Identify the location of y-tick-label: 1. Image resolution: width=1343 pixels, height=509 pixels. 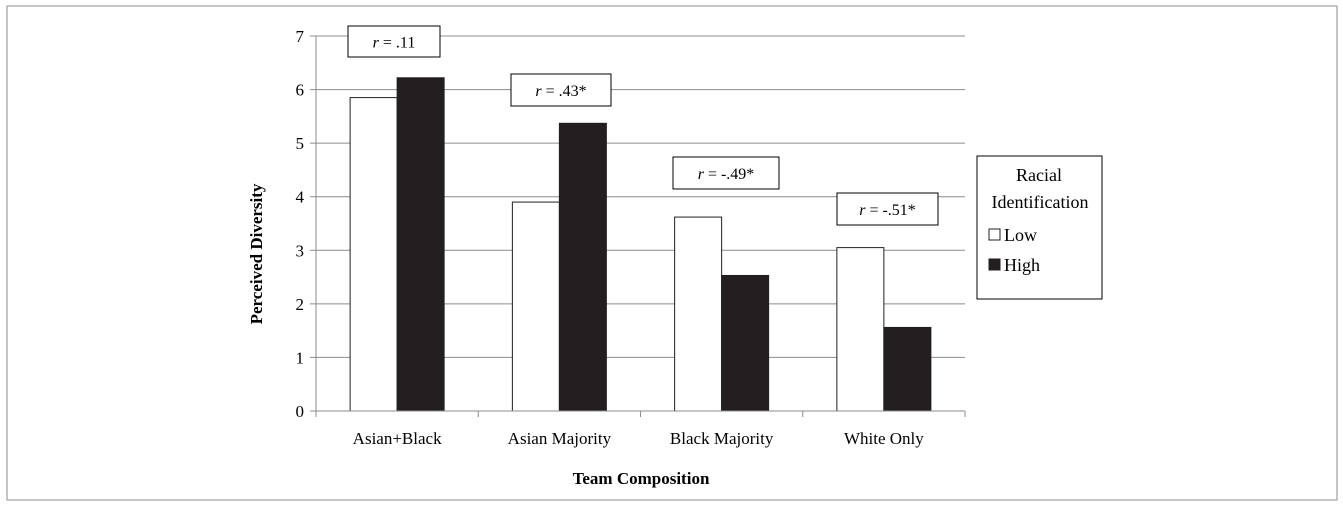
(300, 357).